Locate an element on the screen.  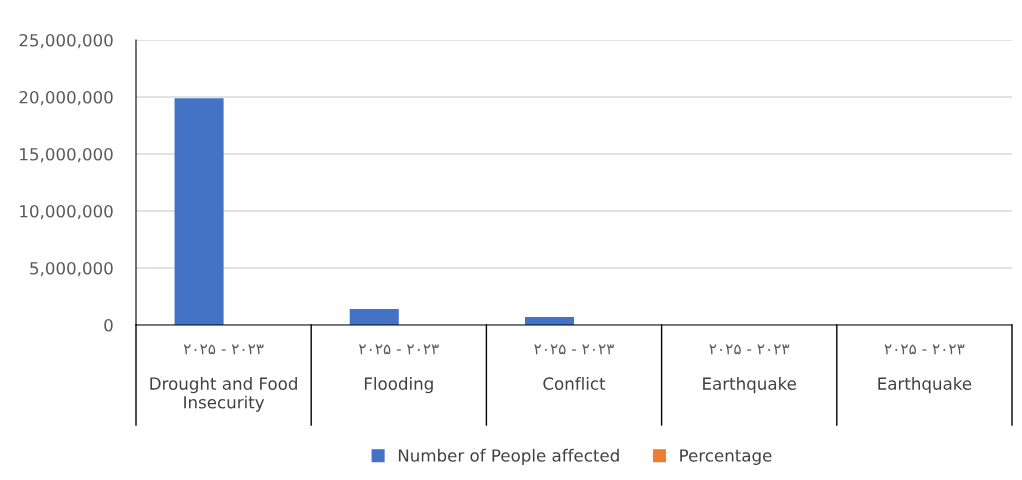
legend-label: Percentage is located at coordinates (726, 457).